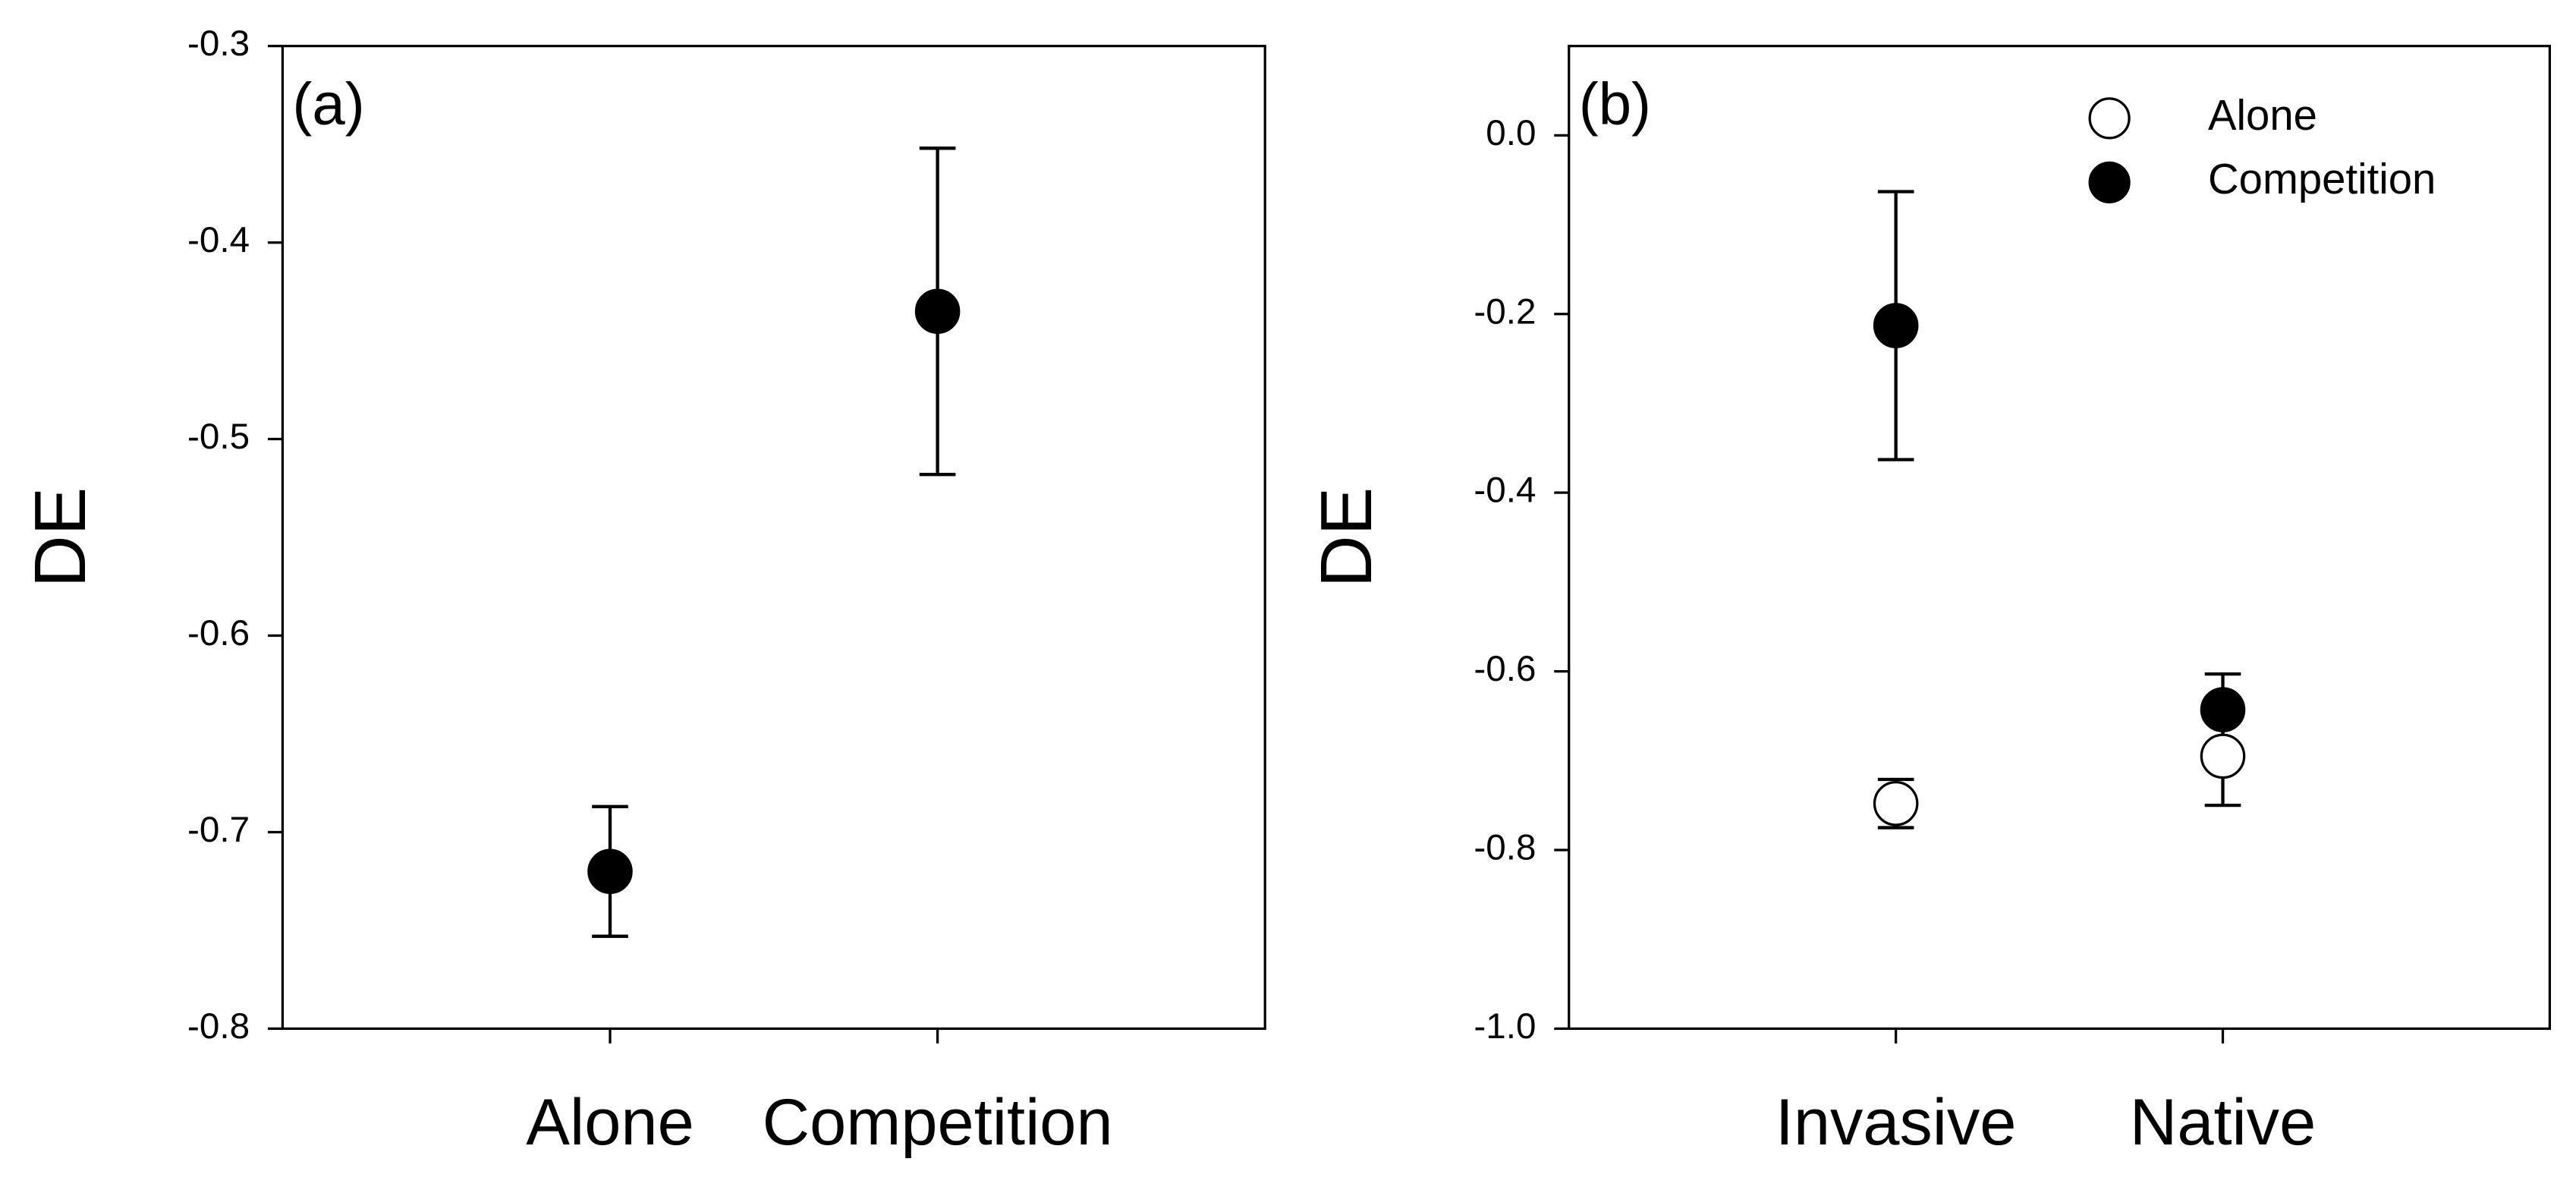 Image resolution: width=2576 pixels, height=1190 pixels. Describe the element at coordinates (218, 830) in the screenshot. I see `y-tick-label: -0.7` at that location.